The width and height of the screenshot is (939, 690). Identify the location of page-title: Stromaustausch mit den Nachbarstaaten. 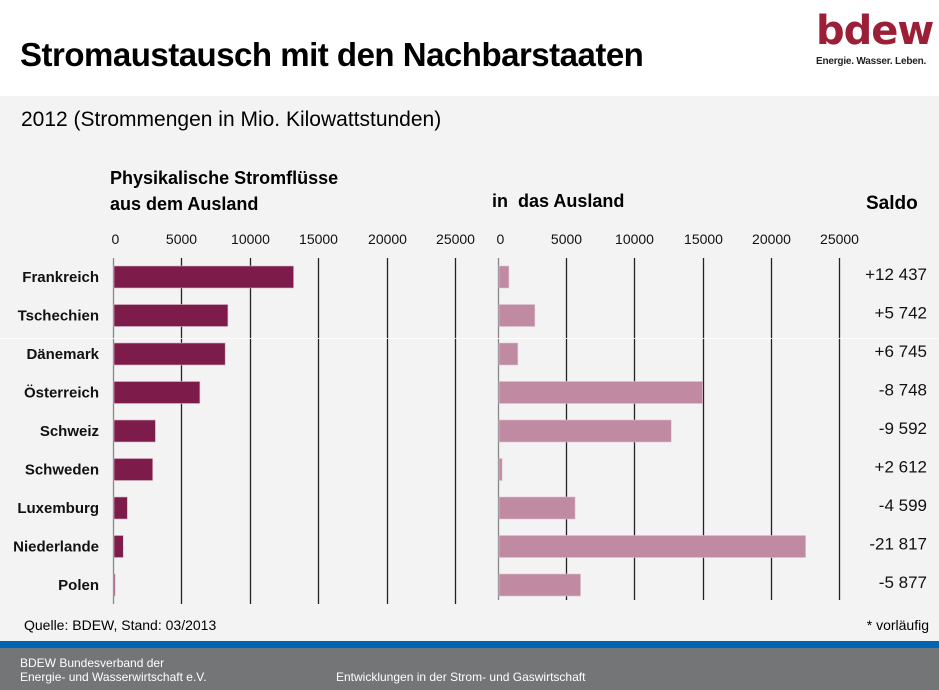
(332, 54).